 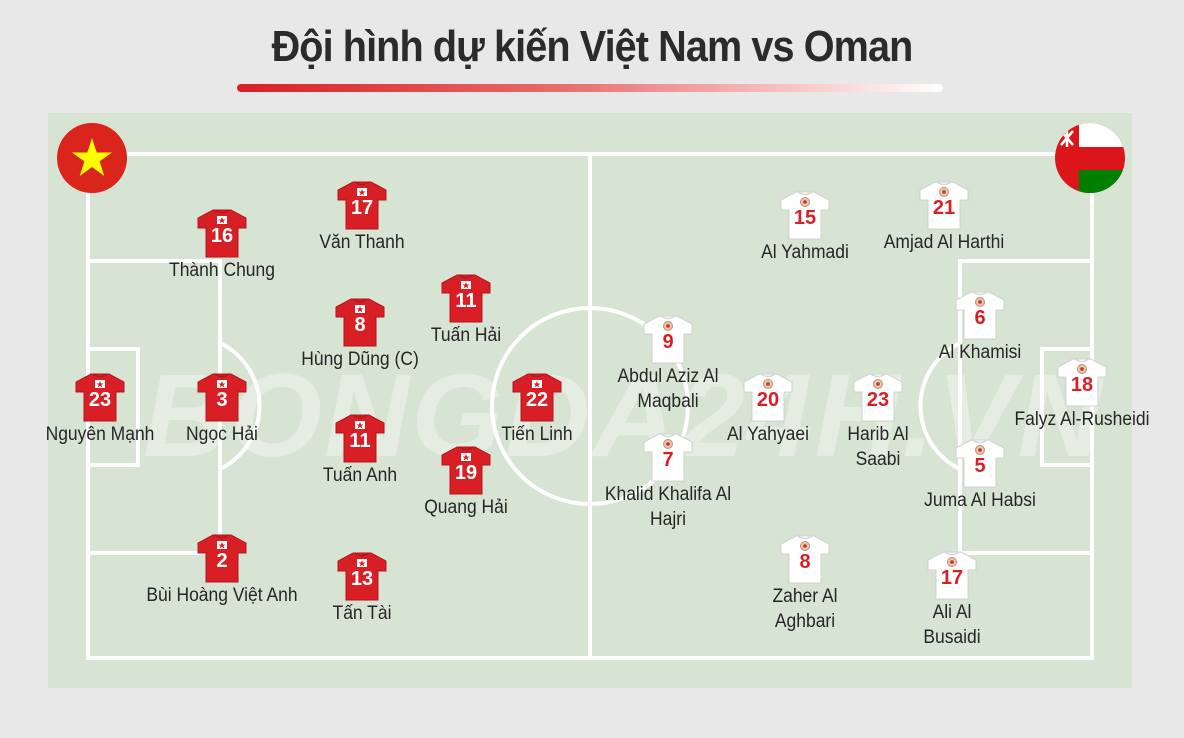 I want to click on shirt-number: 3, so click(x=222, y=400).